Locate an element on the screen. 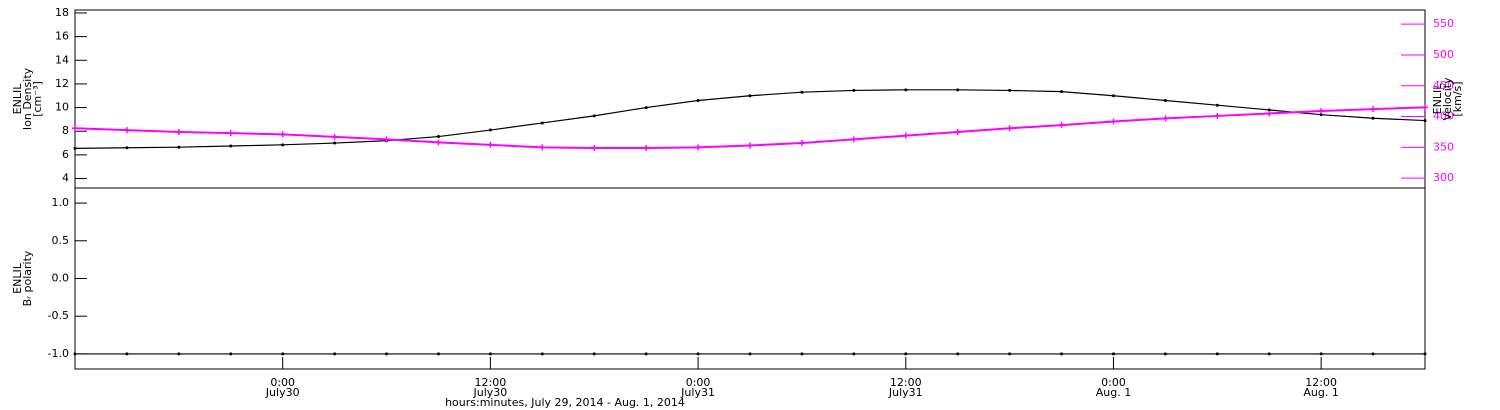 This screenshot has height=410, width=1500. y2-tick-label: 300 is located at coordinates (1443, 177).